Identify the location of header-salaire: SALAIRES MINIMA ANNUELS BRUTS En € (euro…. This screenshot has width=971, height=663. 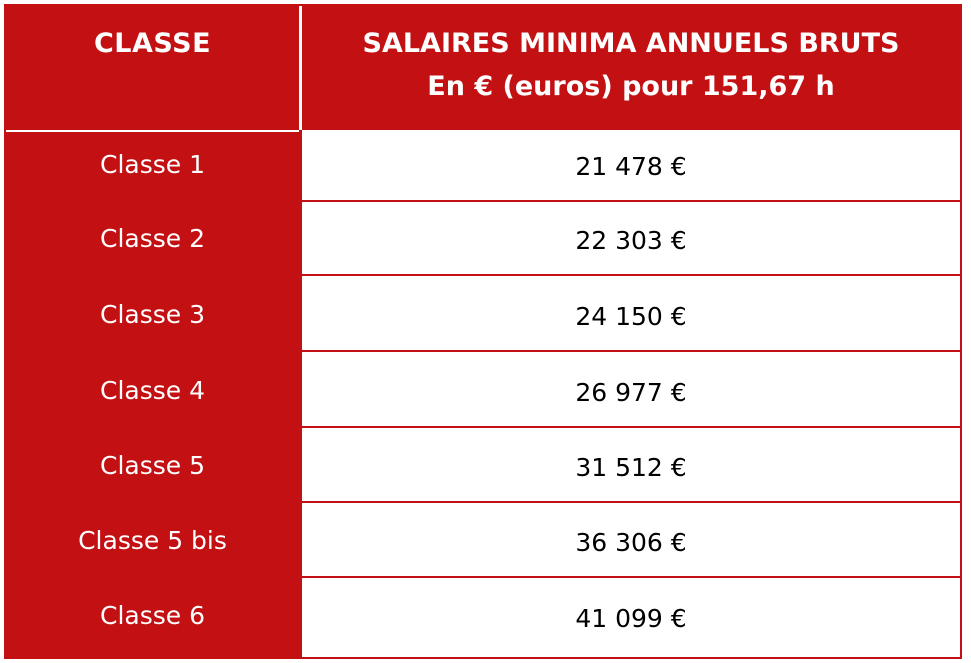
(631, 68).